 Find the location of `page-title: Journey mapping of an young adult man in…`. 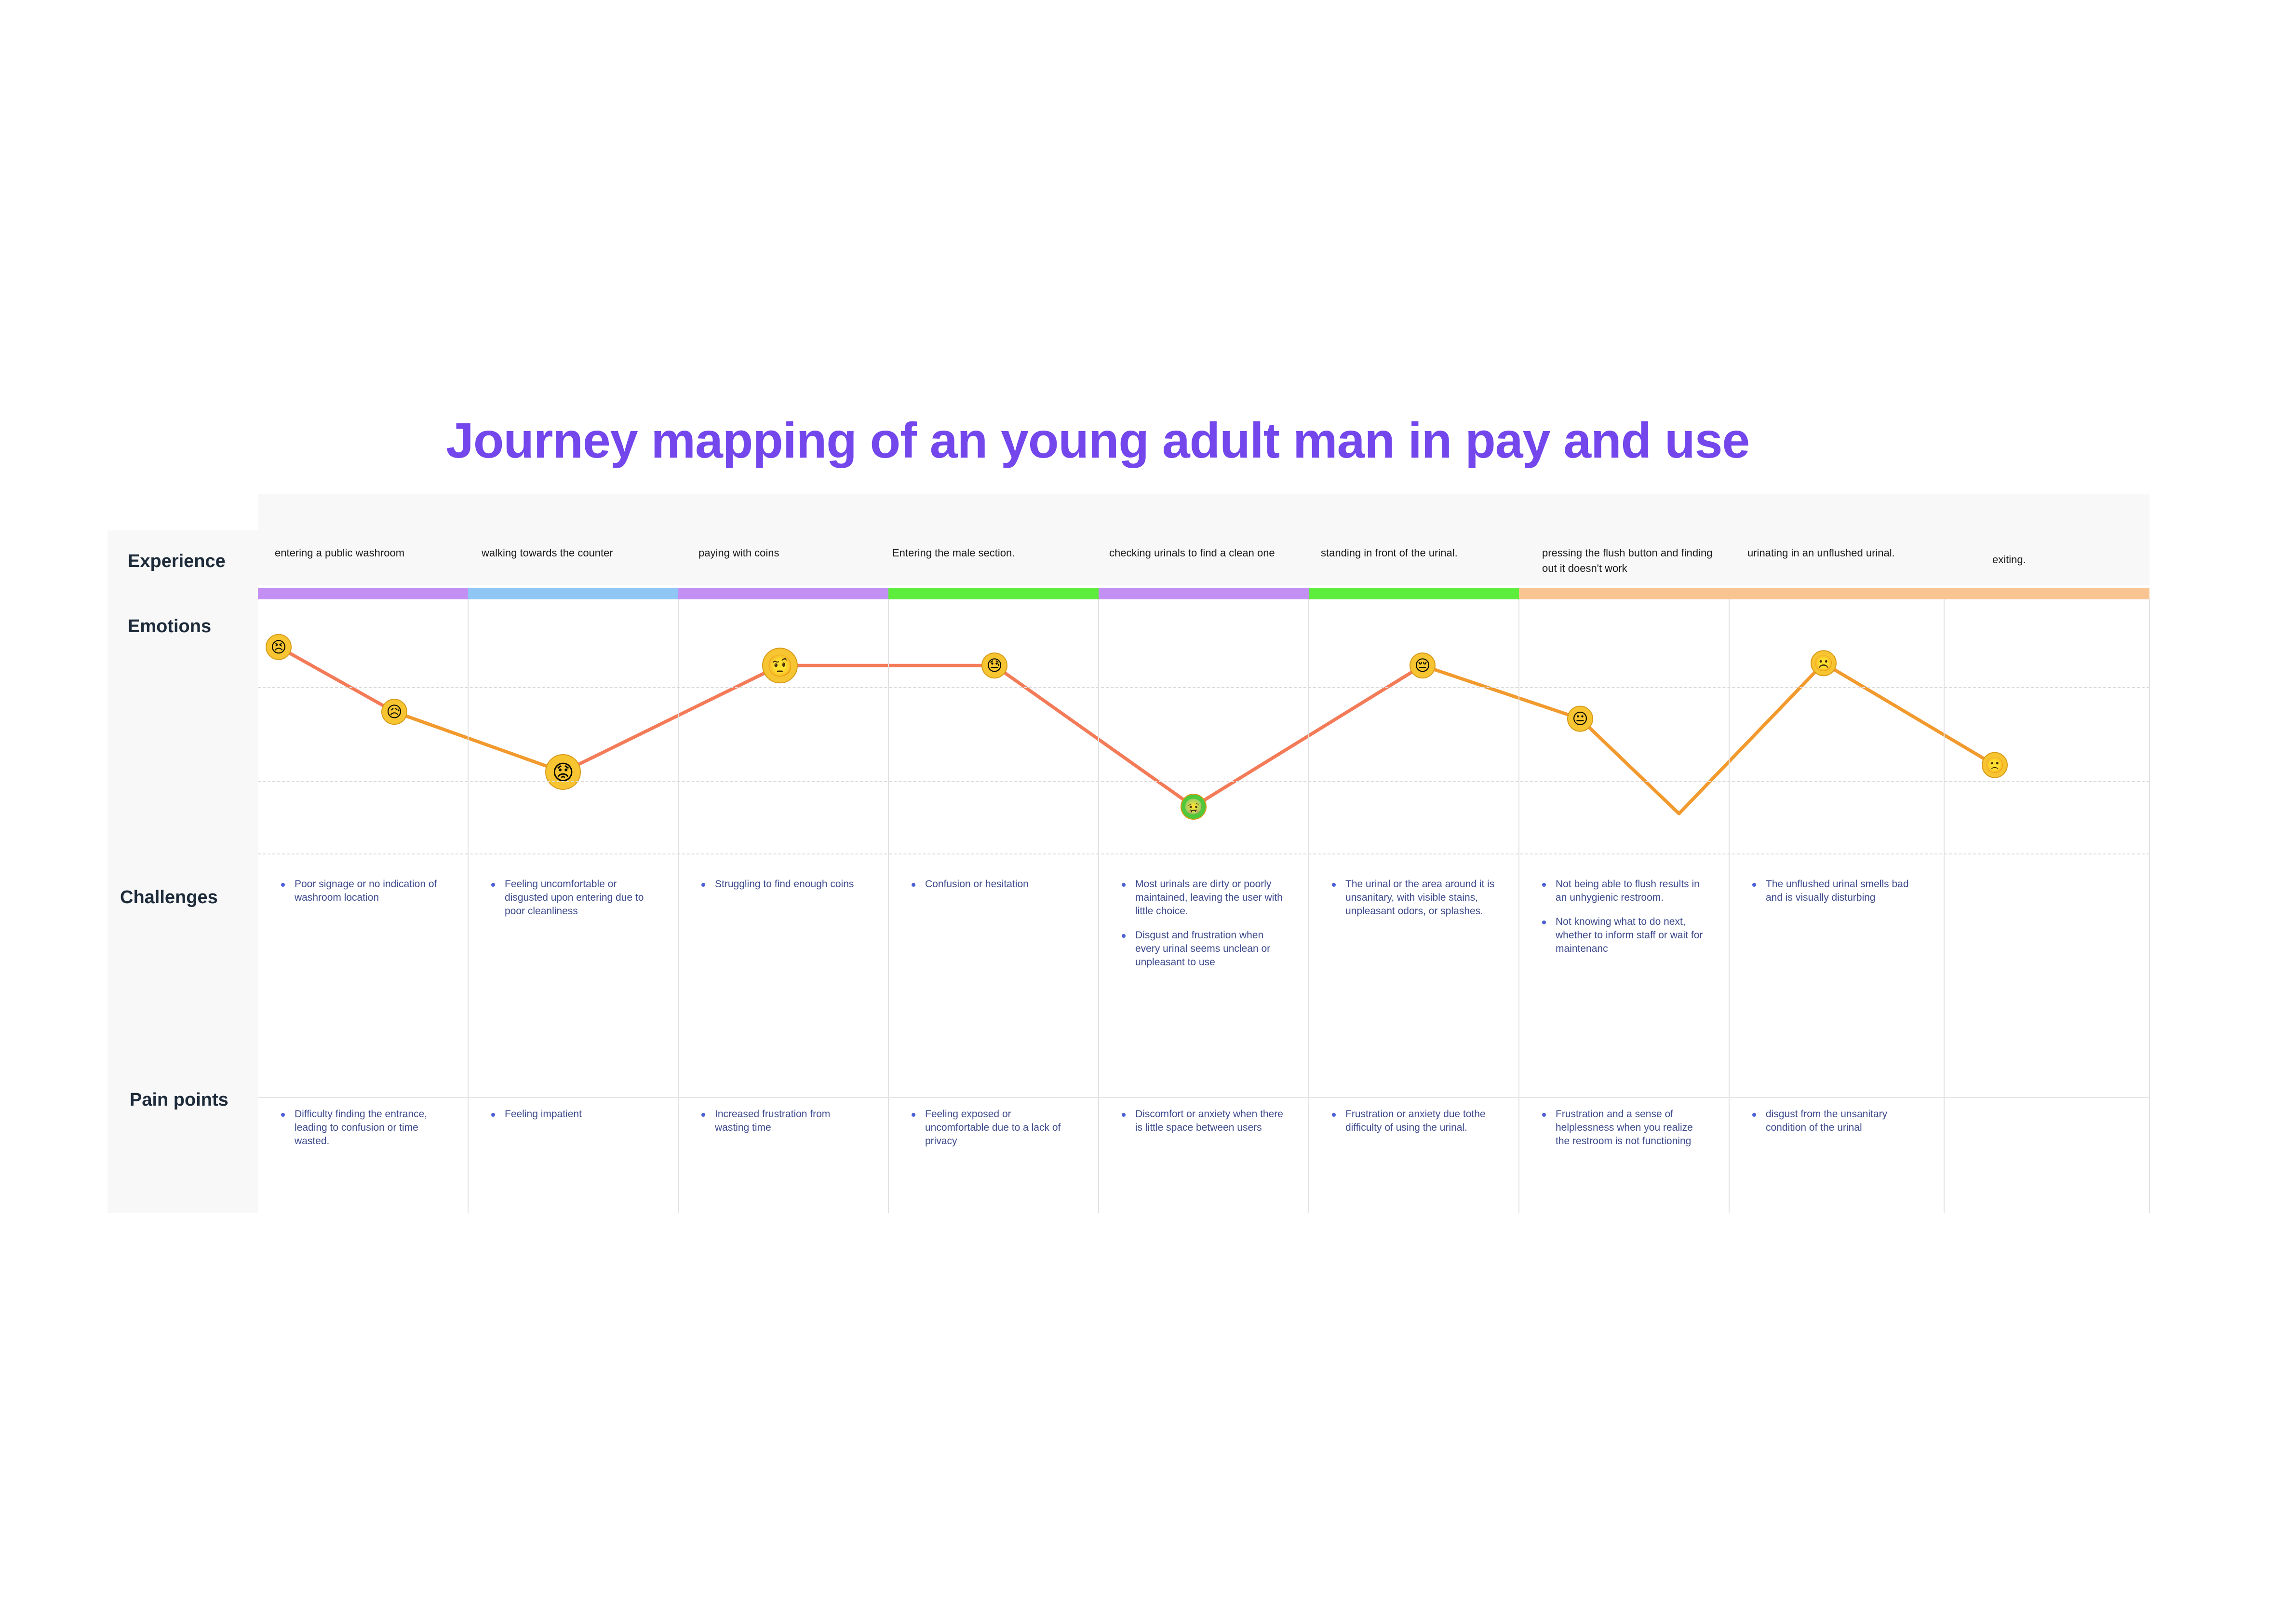

page-title: Journey mapping of an young adult man in… is located at coordinates (1098, 441).